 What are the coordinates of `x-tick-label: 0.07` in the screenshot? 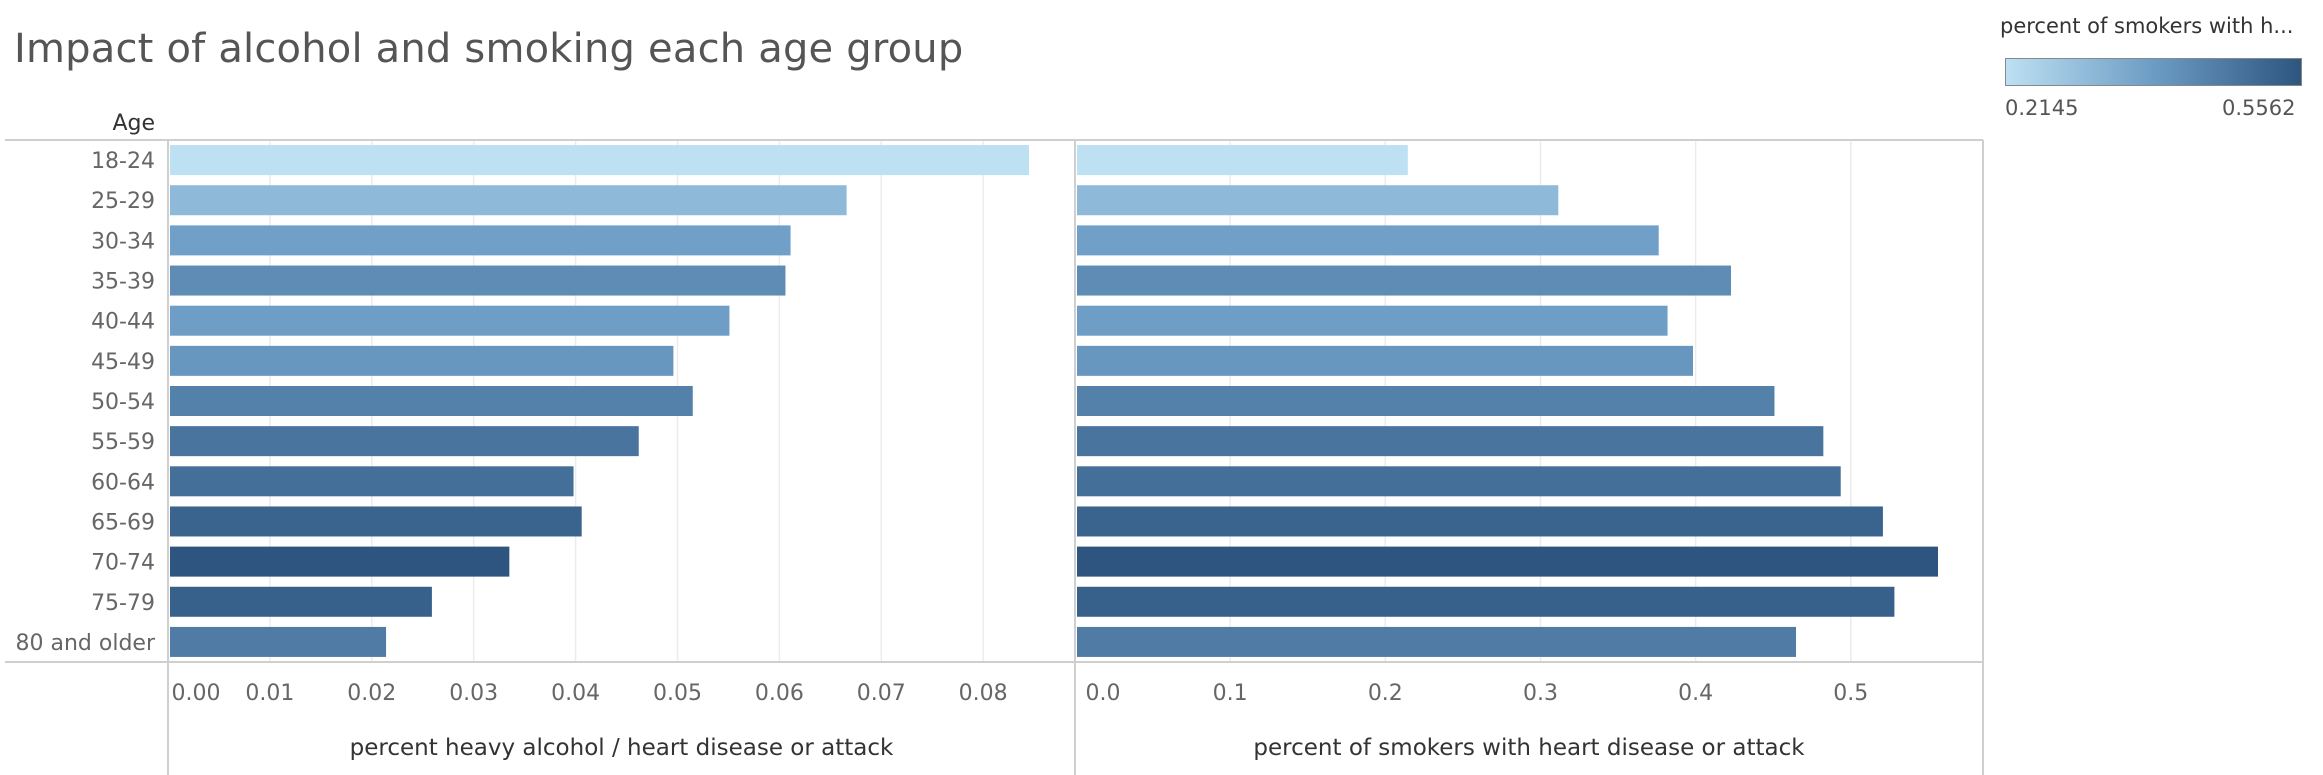 It's located at (881, 693).